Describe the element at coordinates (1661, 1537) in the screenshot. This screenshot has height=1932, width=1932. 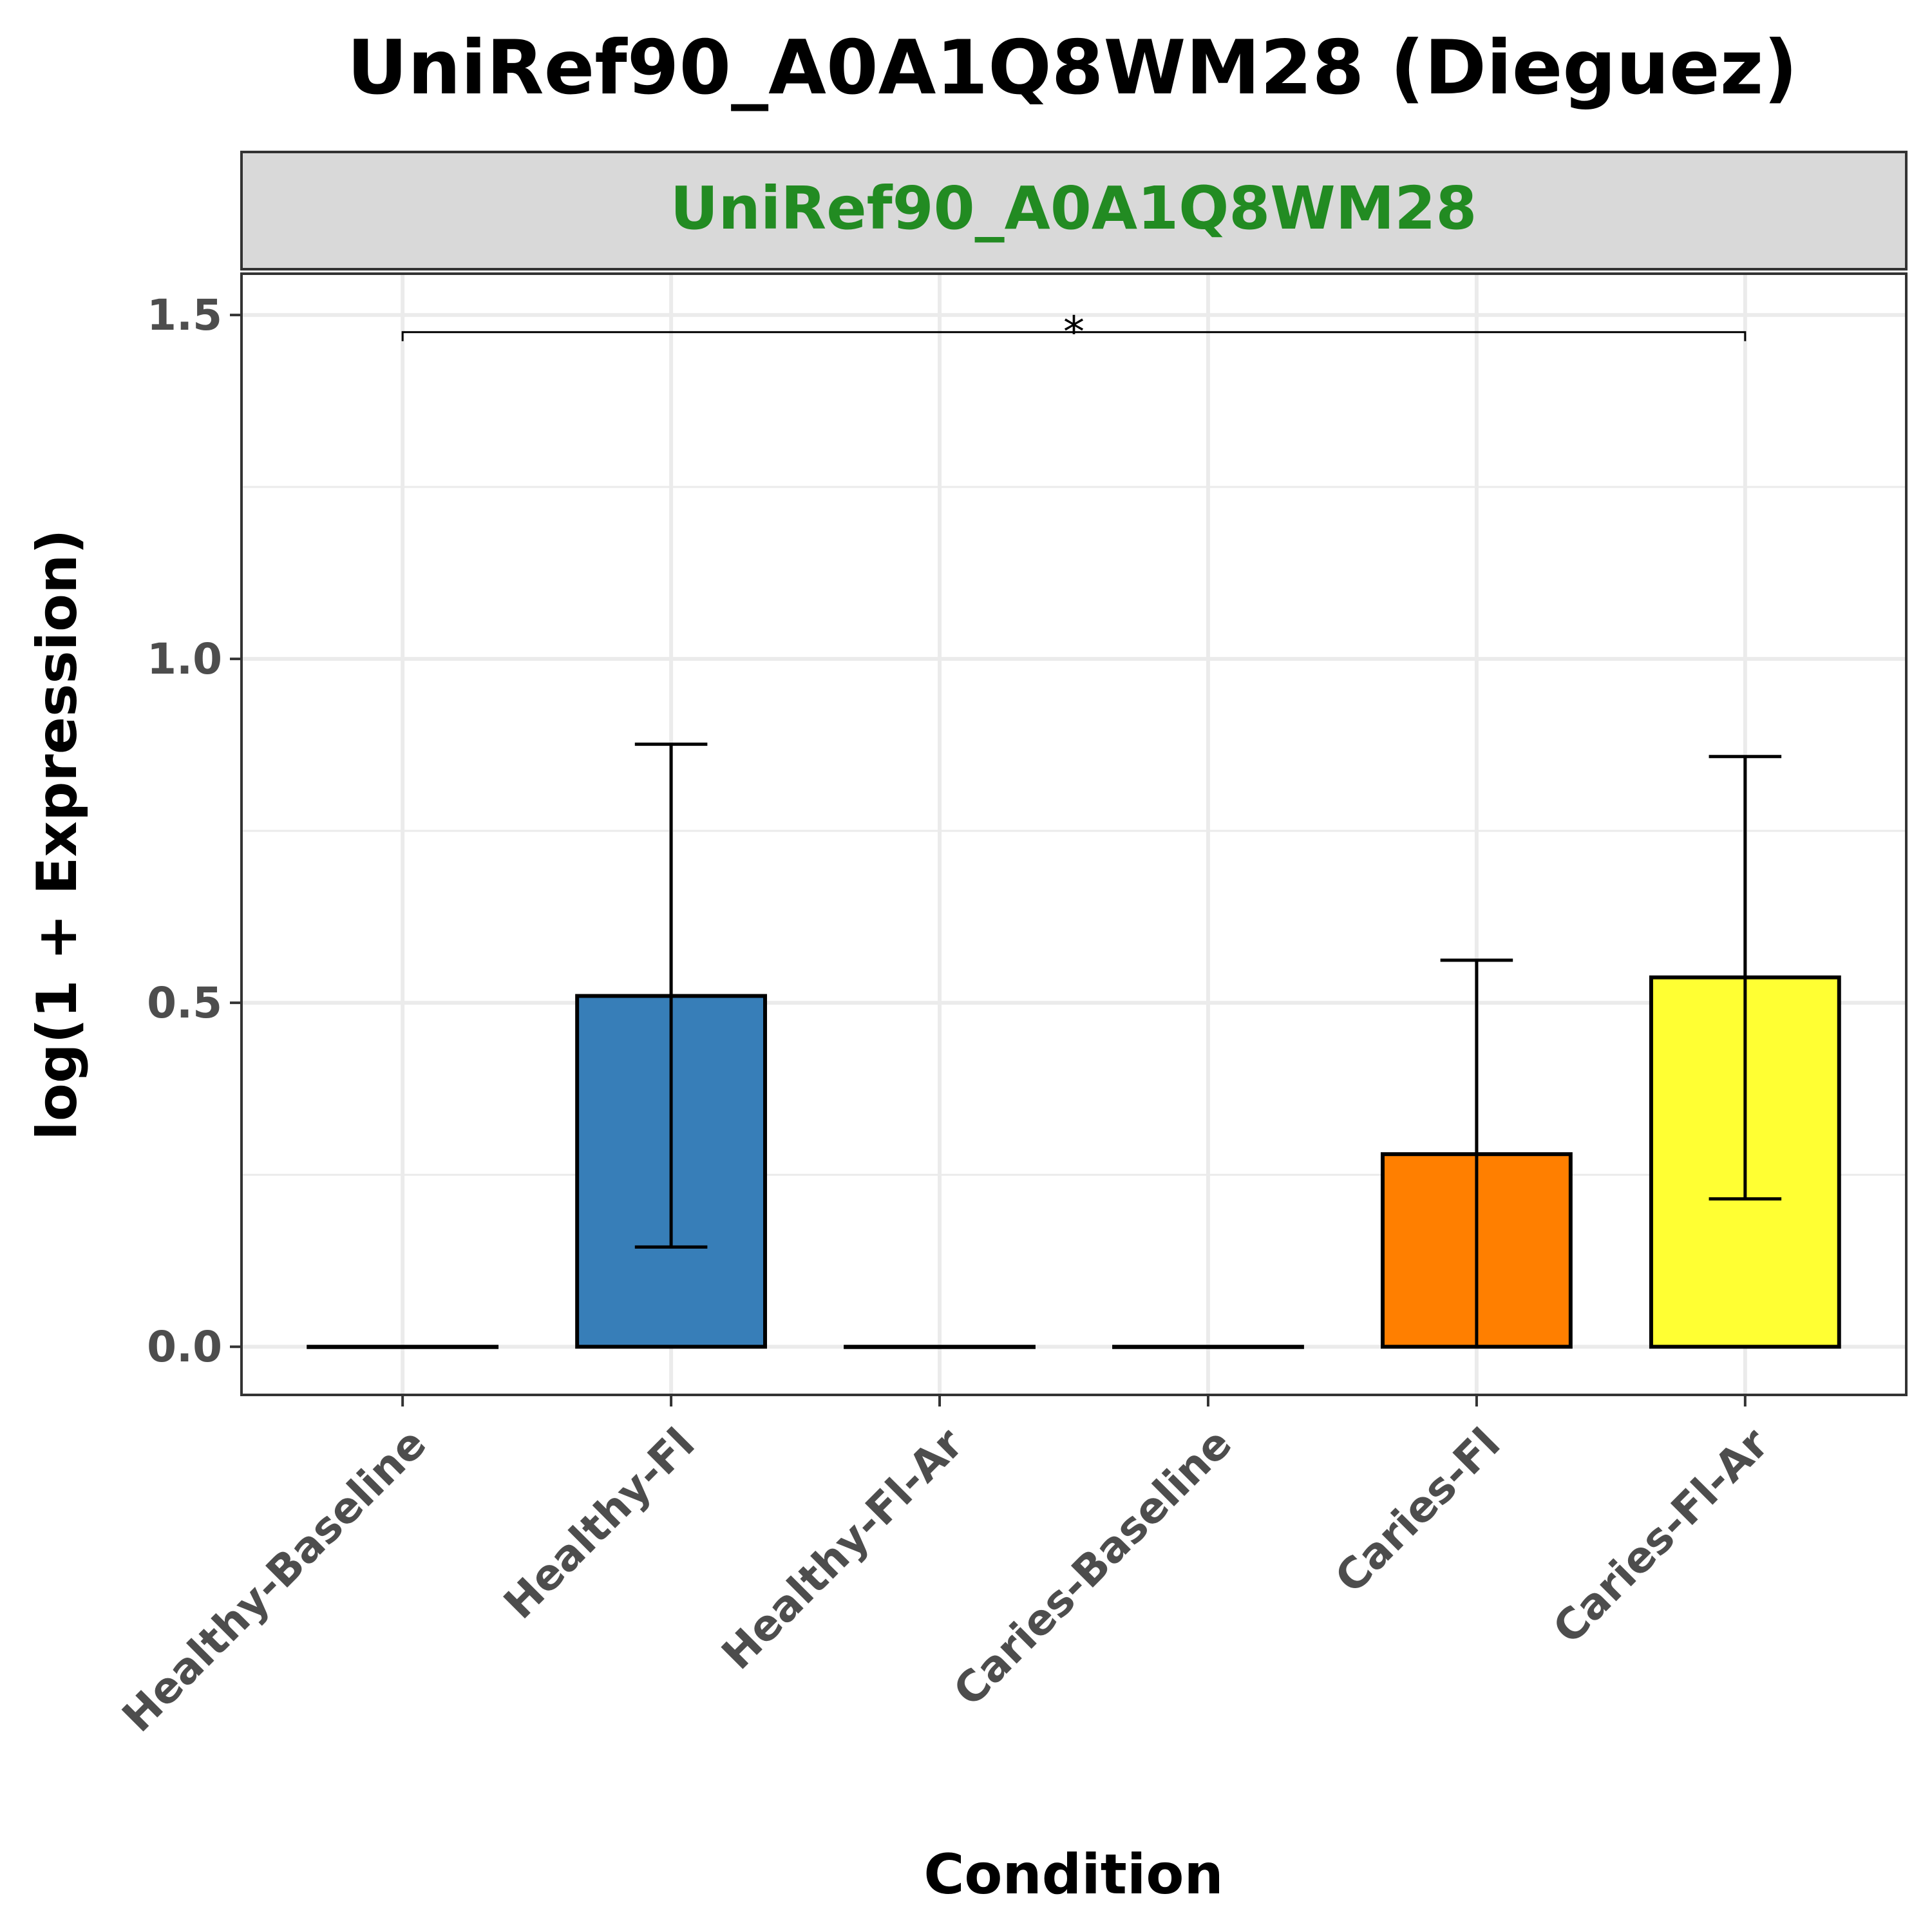
I see `x-tick-label: Caries-Fl-Ar` at that location.